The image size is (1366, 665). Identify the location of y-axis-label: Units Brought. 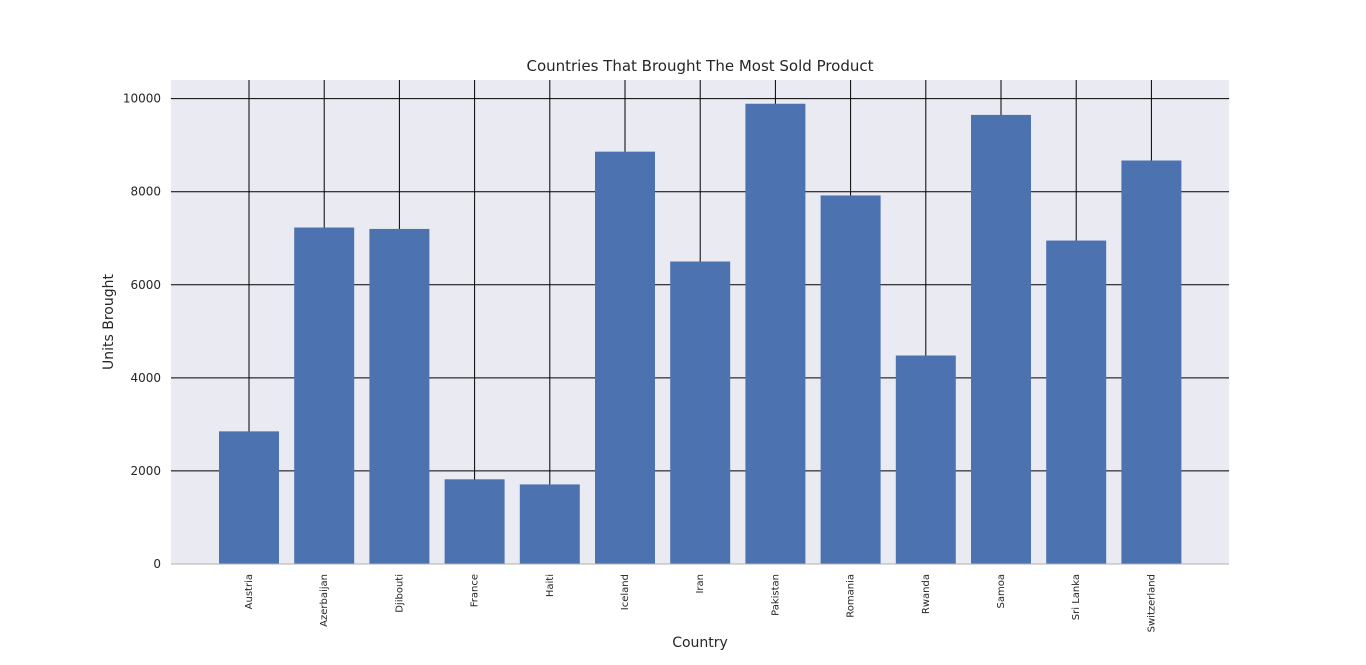
(109, 321).